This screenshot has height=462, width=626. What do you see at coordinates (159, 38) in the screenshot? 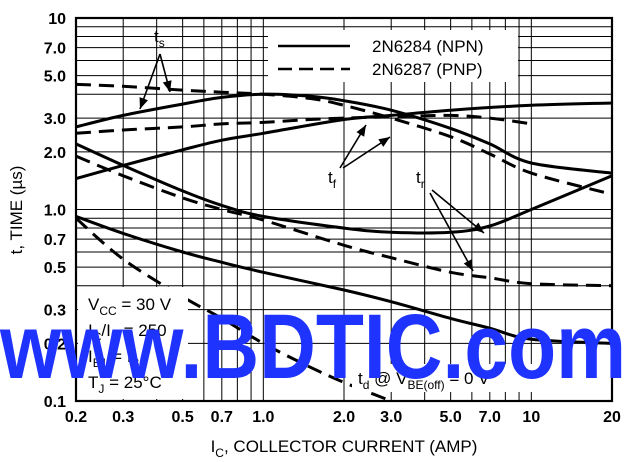
I see `ts-label: ts` at bounding box center [159, 38].